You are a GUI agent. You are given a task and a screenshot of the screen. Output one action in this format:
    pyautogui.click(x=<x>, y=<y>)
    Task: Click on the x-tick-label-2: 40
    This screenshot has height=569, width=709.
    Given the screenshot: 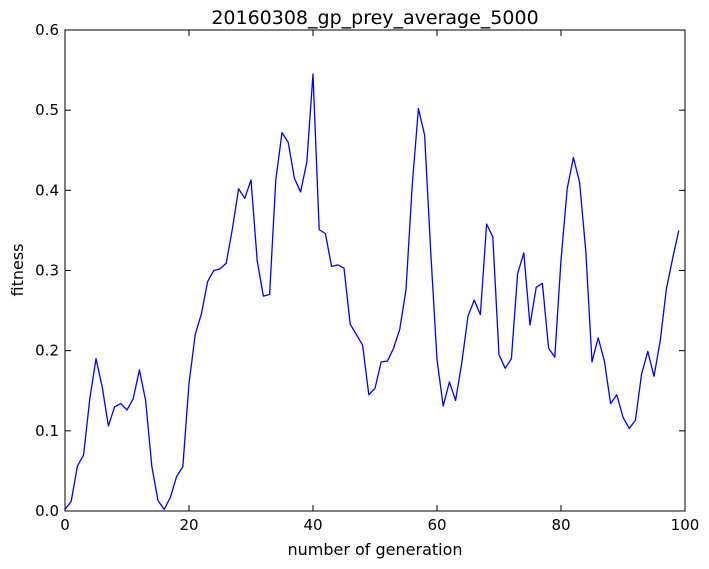 What is the action you would take?
    pyautogui.click(x=312, y=525)
    